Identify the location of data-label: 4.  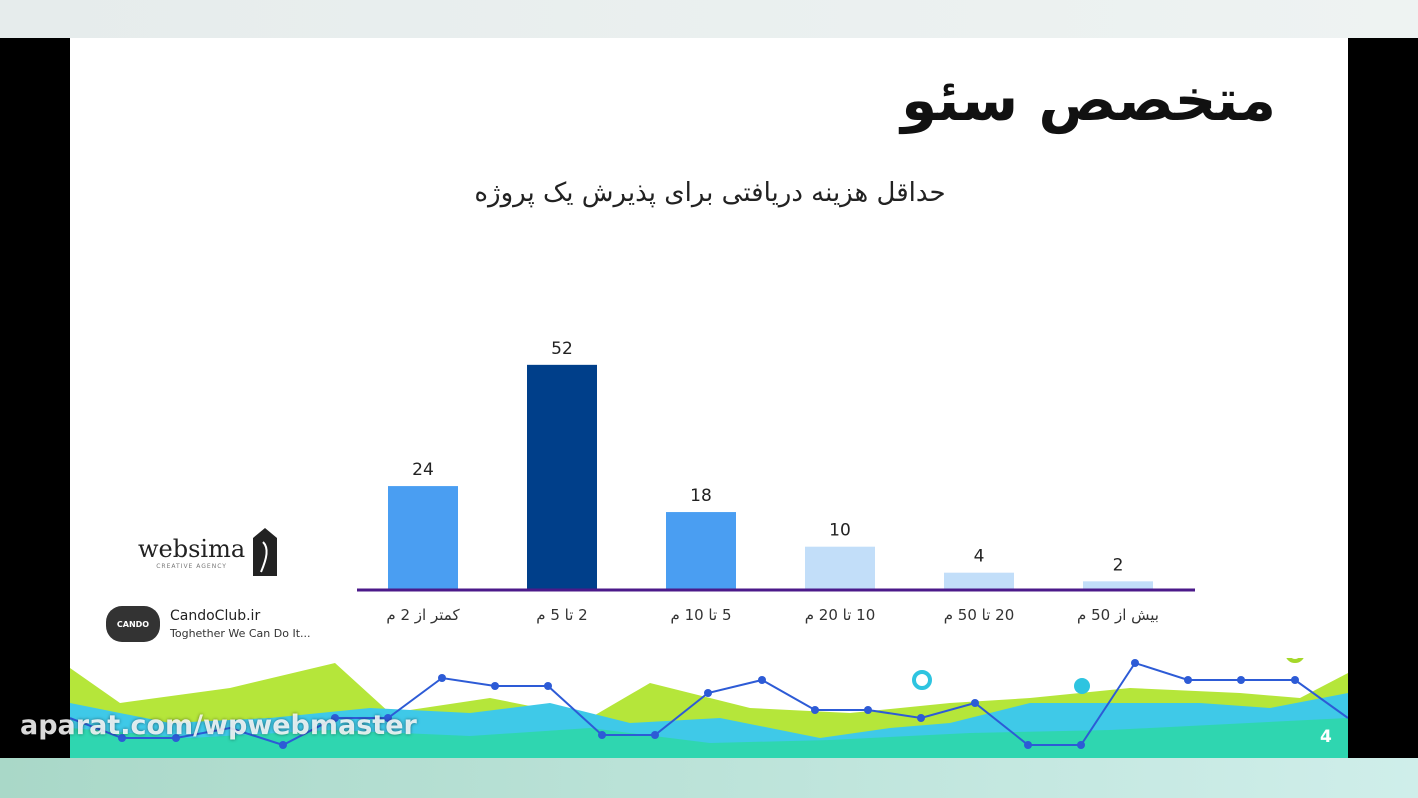
(979, 557).